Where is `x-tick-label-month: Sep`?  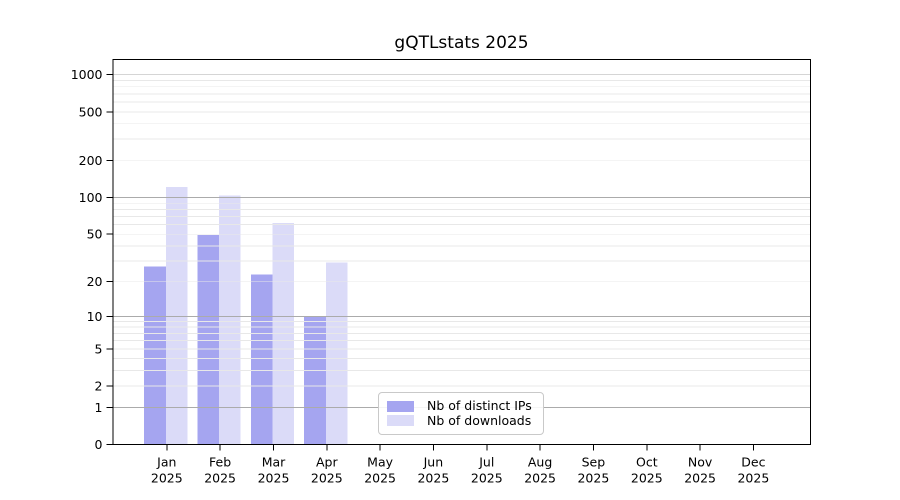 x-tick-label-month: Sep is located at coordinates (594, 462).